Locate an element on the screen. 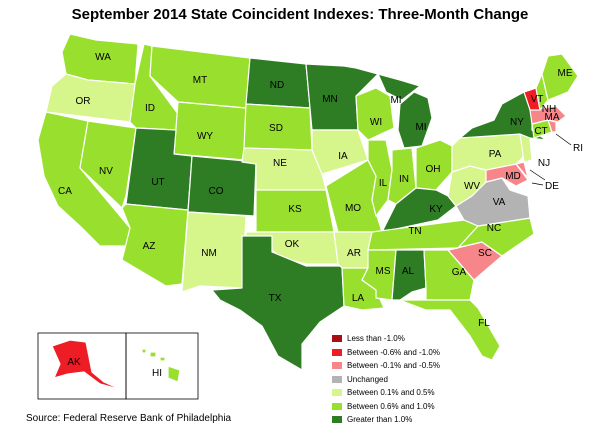 Image resolution: width=600 pixels, height=445 pixels. state-label-tn: TN is located at coordinates (414, 231).